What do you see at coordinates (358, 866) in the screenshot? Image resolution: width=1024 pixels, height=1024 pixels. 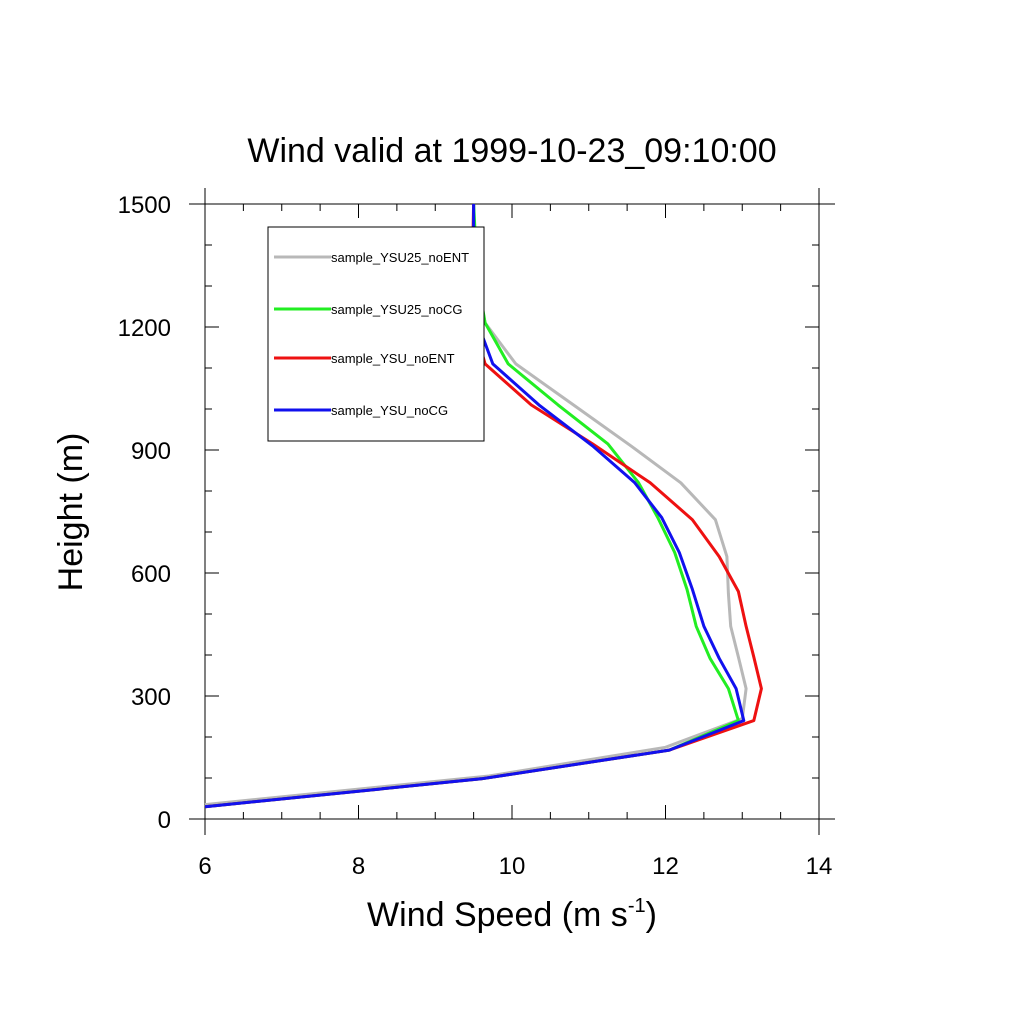 I see `x-tick-label: 8` at bounding box center [358, 866].